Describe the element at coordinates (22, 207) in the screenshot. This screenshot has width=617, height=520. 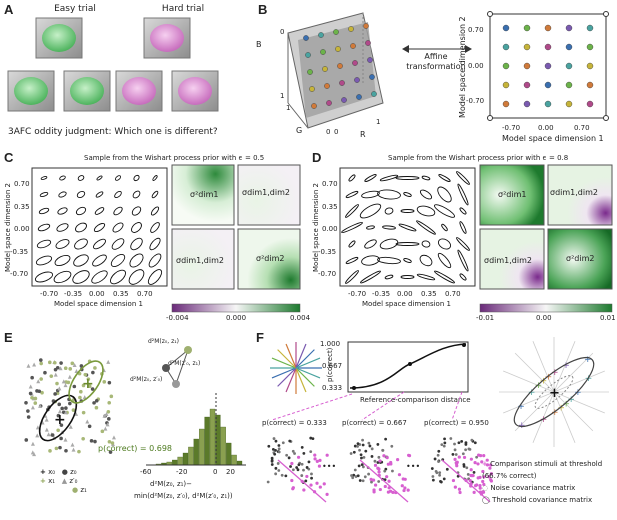
I see `c-ytick: 0.35` at that location.